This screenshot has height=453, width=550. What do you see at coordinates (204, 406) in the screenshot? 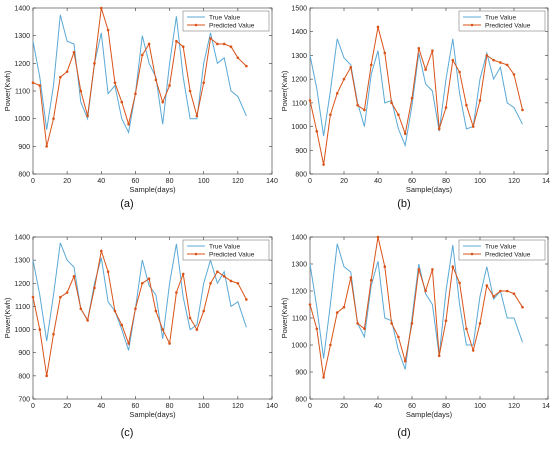
I see `x-tick-label: 100` at bounding box center [204, 406].